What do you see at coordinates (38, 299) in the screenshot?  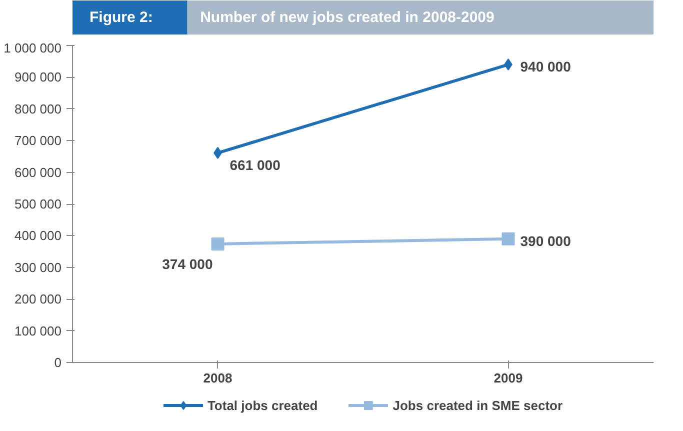 I see `y-tick-label: 200 000` at bounding box center [38, 299].